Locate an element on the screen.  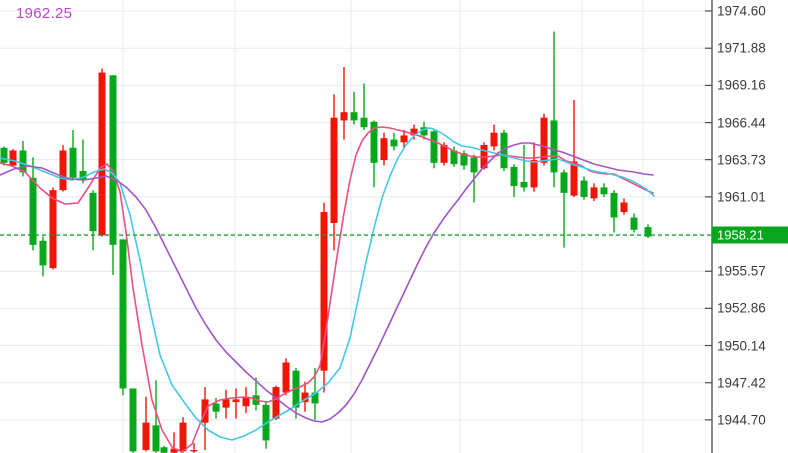
price-axis-label: 1966.44 is located at coordinates (741, 123).